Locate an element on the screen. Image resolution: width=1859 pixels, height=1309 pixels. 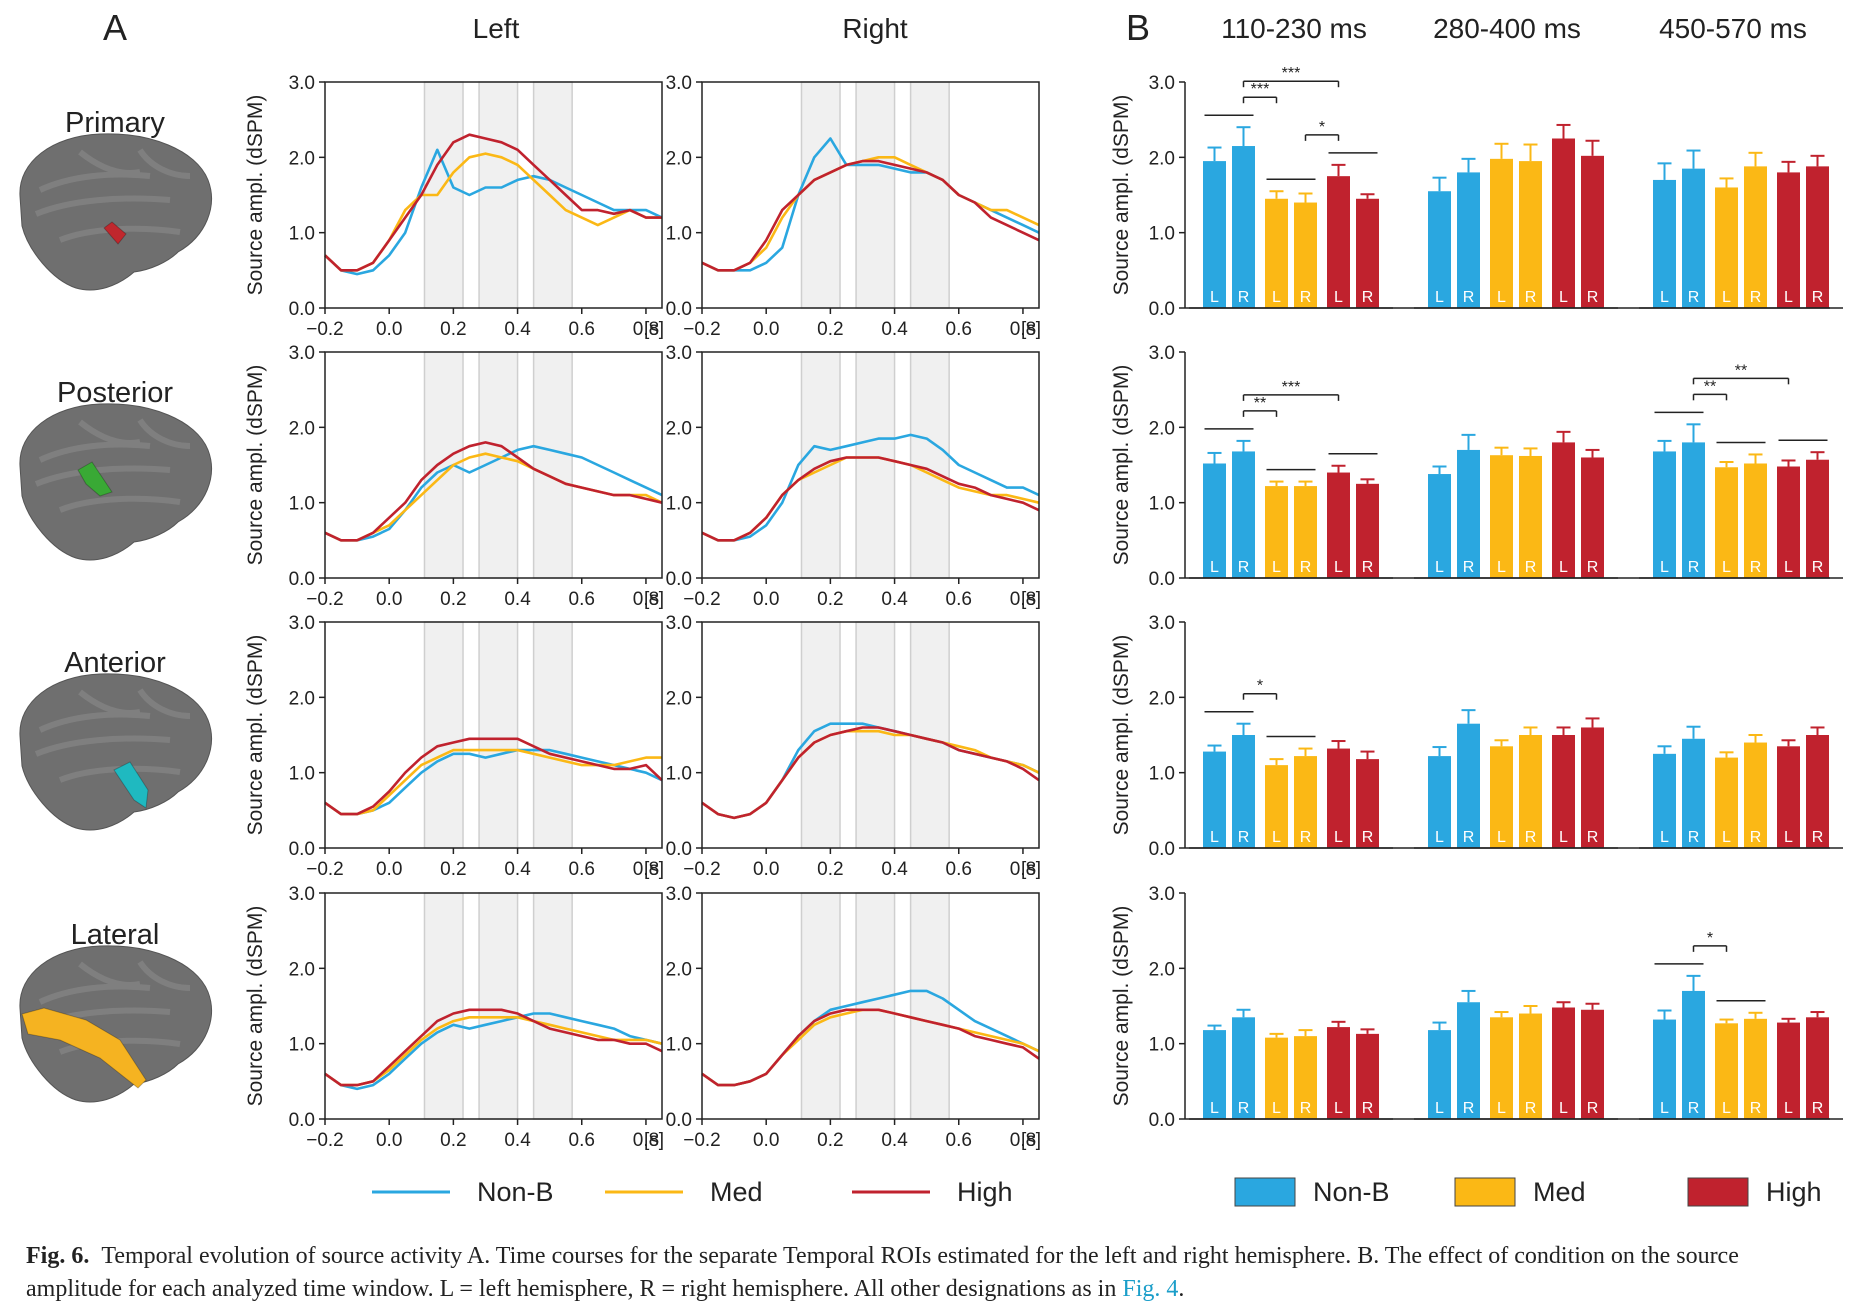
brain-anterior-icon is located at coordinates (115, 752).